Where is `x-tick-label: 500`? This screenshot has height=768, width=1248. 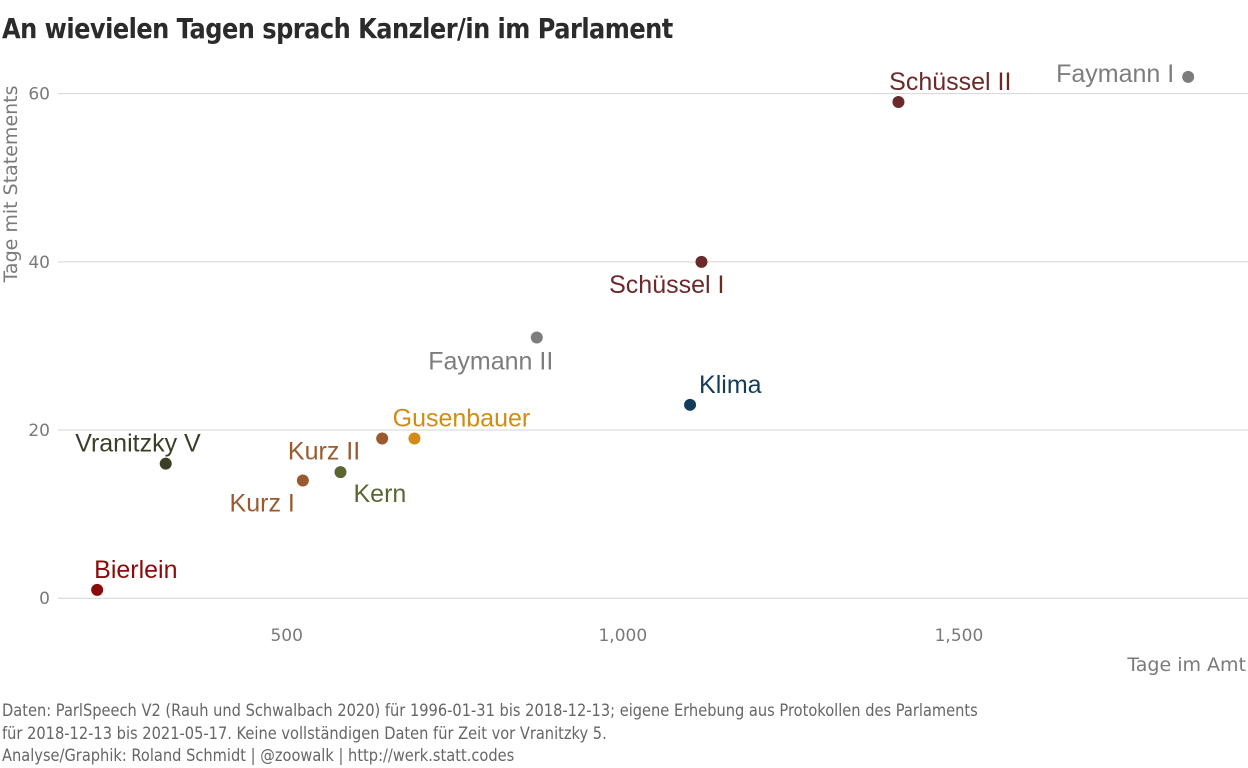
x-tick-label: 500 is located at coordinates (286, 636).